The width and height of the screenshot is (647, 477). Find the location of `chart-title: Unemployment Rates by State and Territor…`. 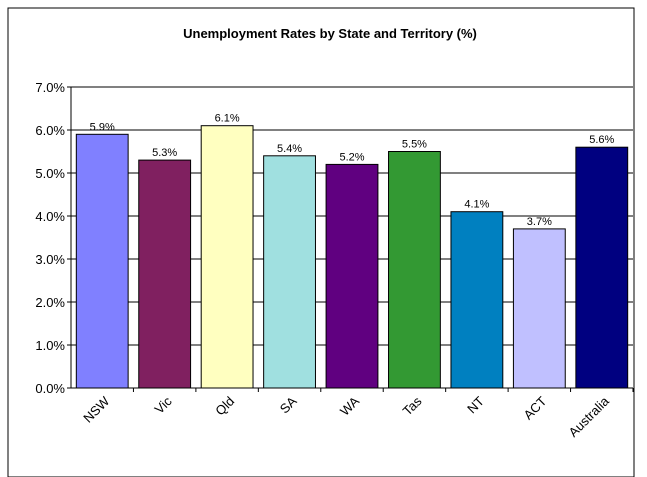

chart-title: Unemployment Rates by State and Territor… is located at coordinates (330, 33).